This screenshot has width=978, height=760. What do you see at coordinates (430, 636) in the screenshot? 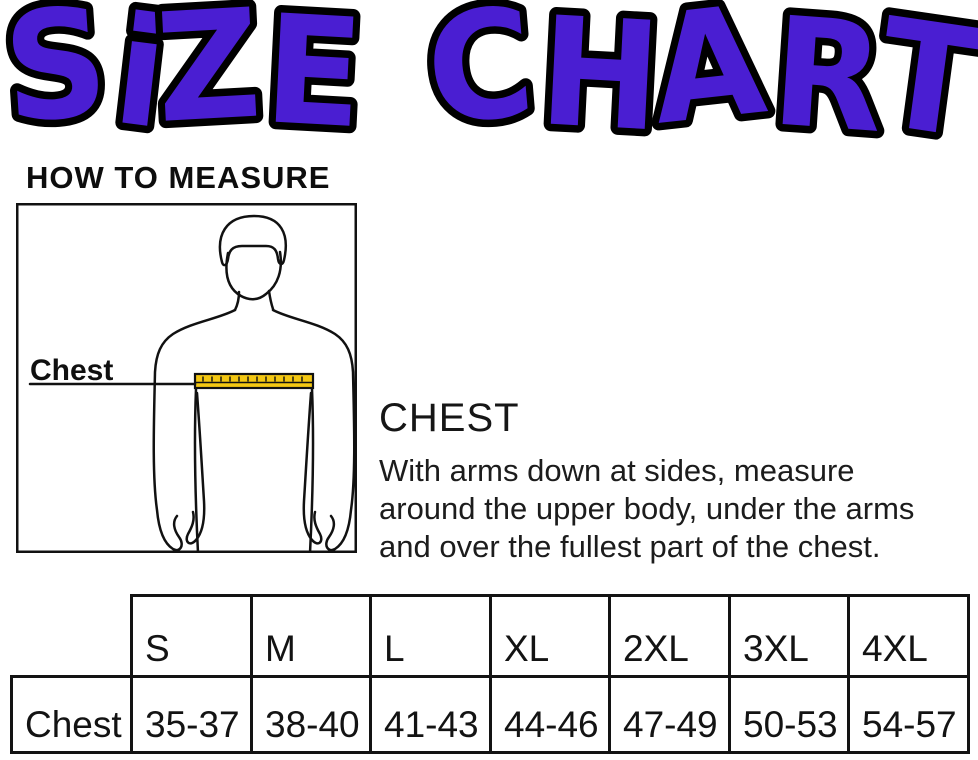
I see `size-header-l: L` at bounding box center [430, 636].